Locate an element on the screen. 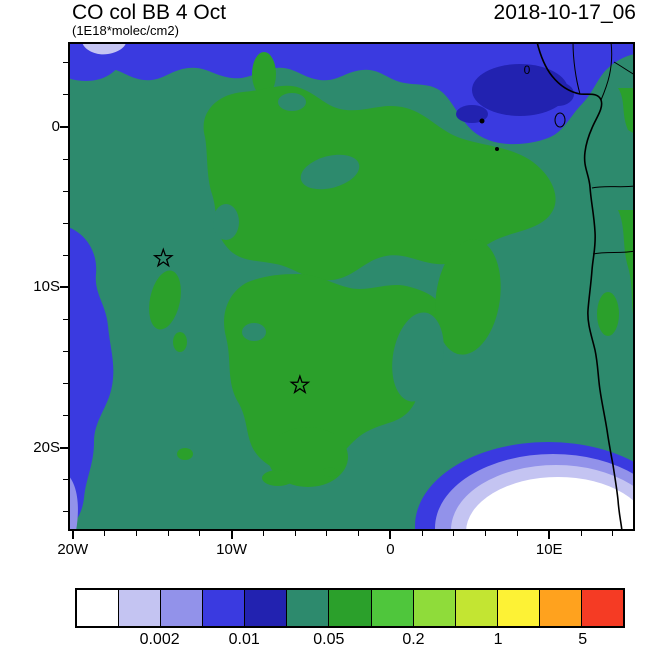 The image size is (650, 667). colorbar-label: 0.01 is located at coordinates (244, 639).